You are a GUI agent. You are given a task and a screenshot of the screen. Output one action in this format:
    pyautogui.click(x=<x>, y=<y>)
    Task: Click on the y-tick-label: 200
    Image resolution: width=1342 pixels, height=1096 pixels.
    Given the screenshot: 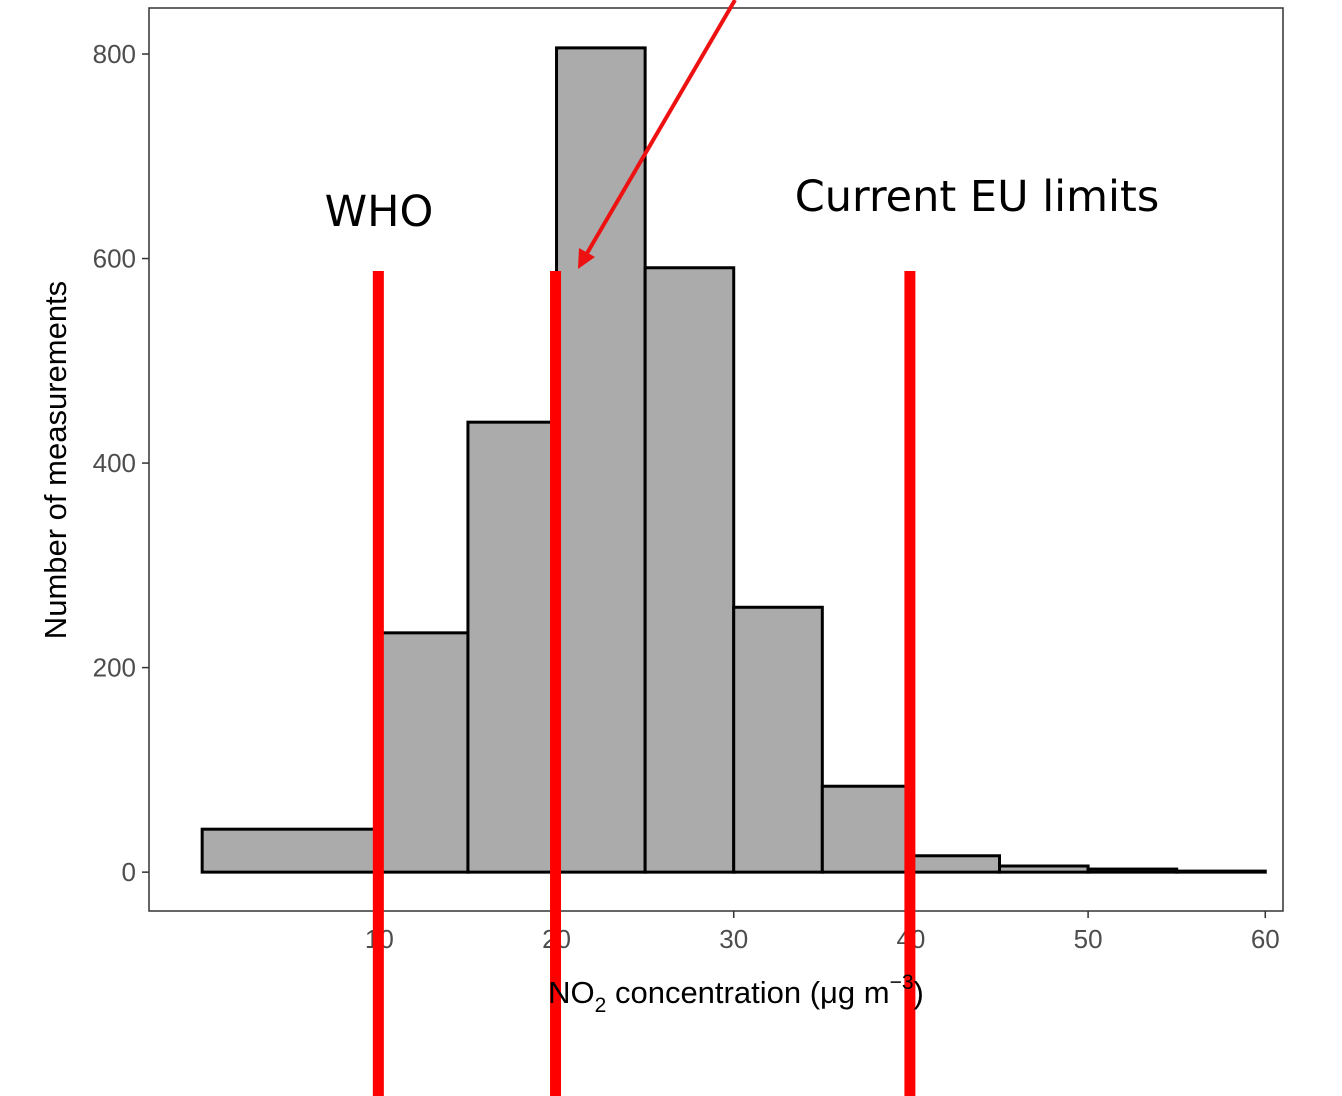 What is the action you would take?
    pyautogui.click(x=114, y=668)
    